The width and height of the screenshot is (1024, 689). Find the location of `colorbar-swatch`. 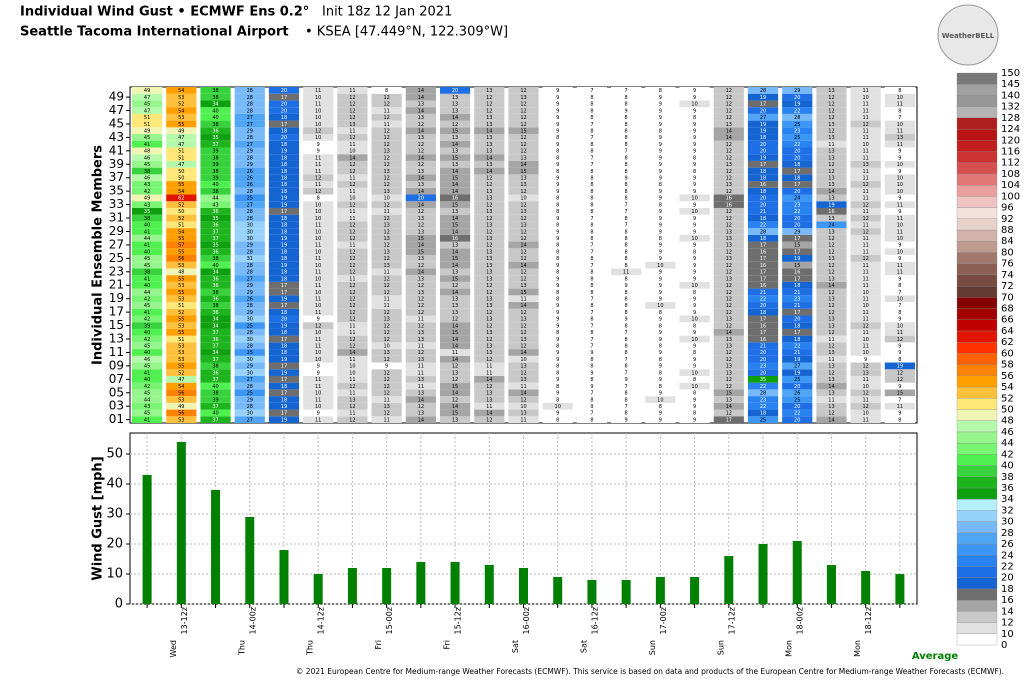

colorbar-swatch is located at coordinates (977, 415).